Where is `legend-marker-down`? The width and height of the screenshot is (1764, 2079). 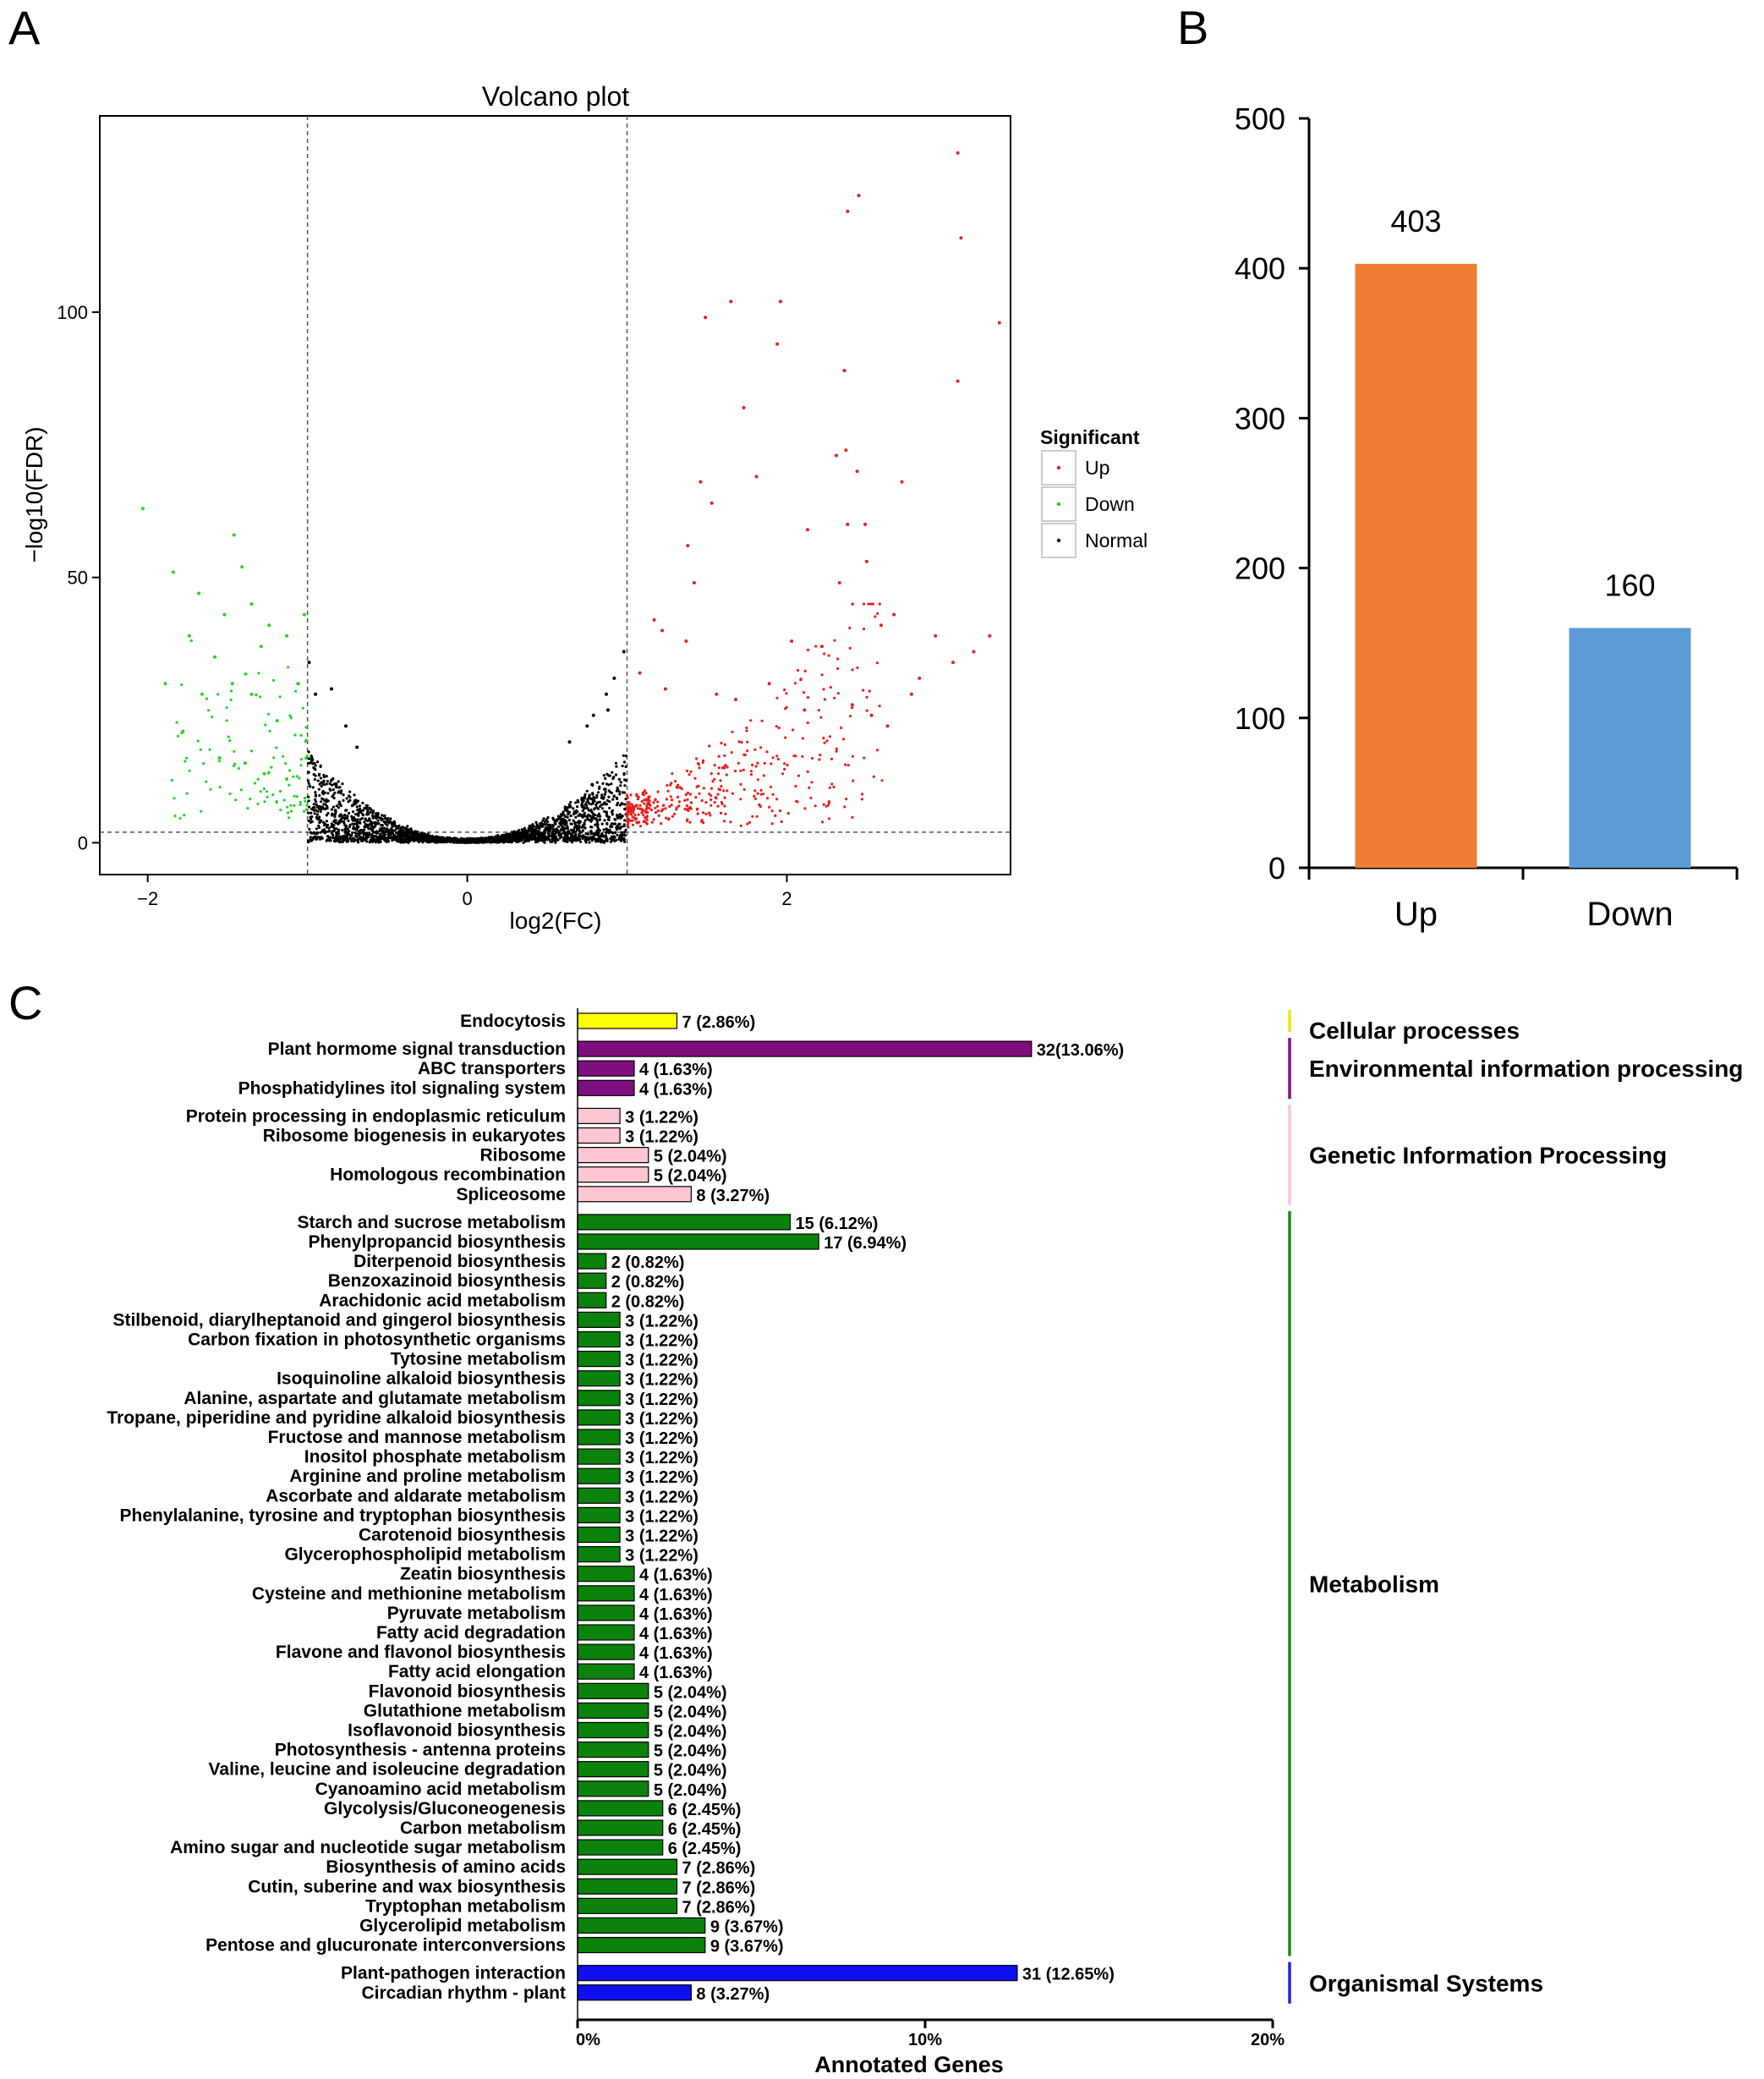
legend-marker-down is located at coordinates (1058, 505).